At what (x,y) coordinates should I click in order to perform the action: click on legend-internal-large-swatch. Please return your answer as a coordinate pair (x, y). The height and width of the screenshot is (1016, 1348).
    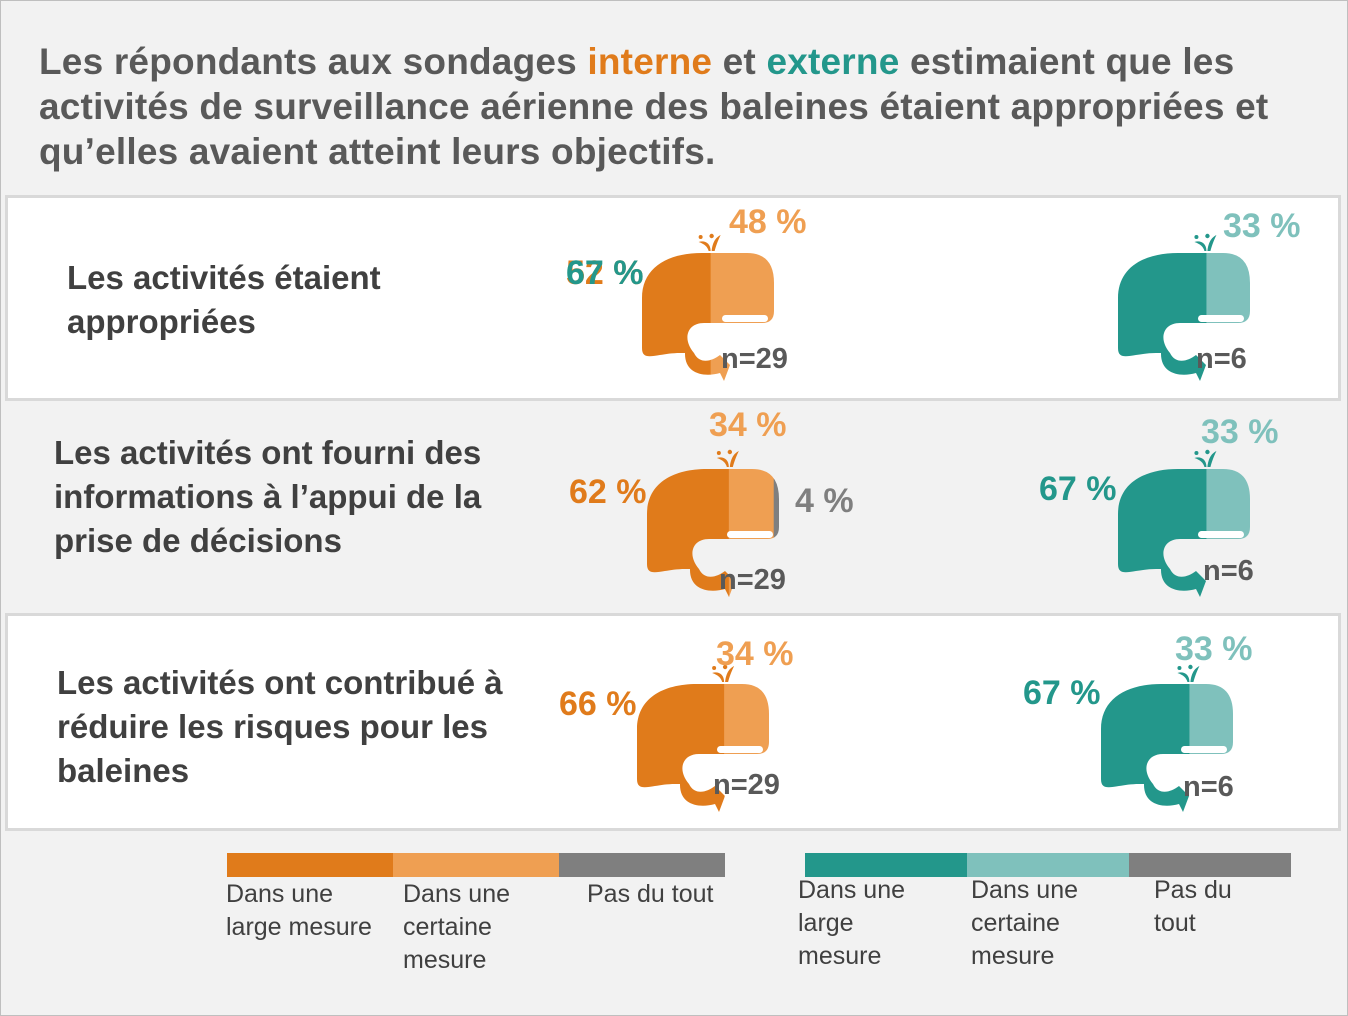
    Looking at the image, I should click on (310, 865).